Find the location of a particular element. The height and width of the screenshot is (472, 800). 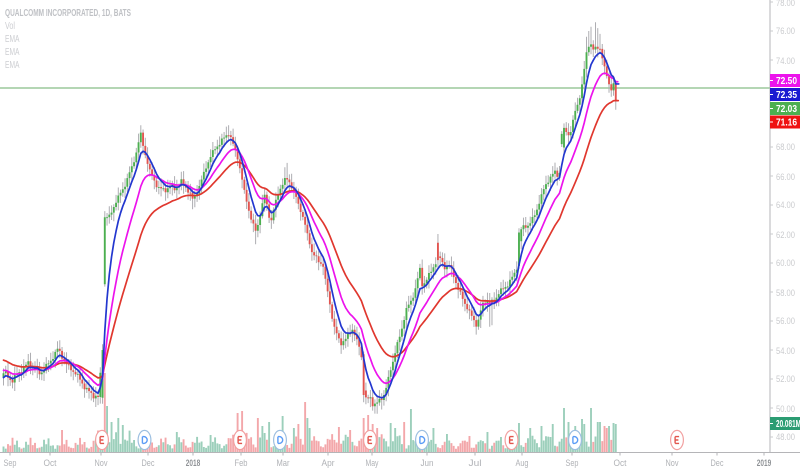

svg-text: 74.00 is located at coordinates (785, 61).